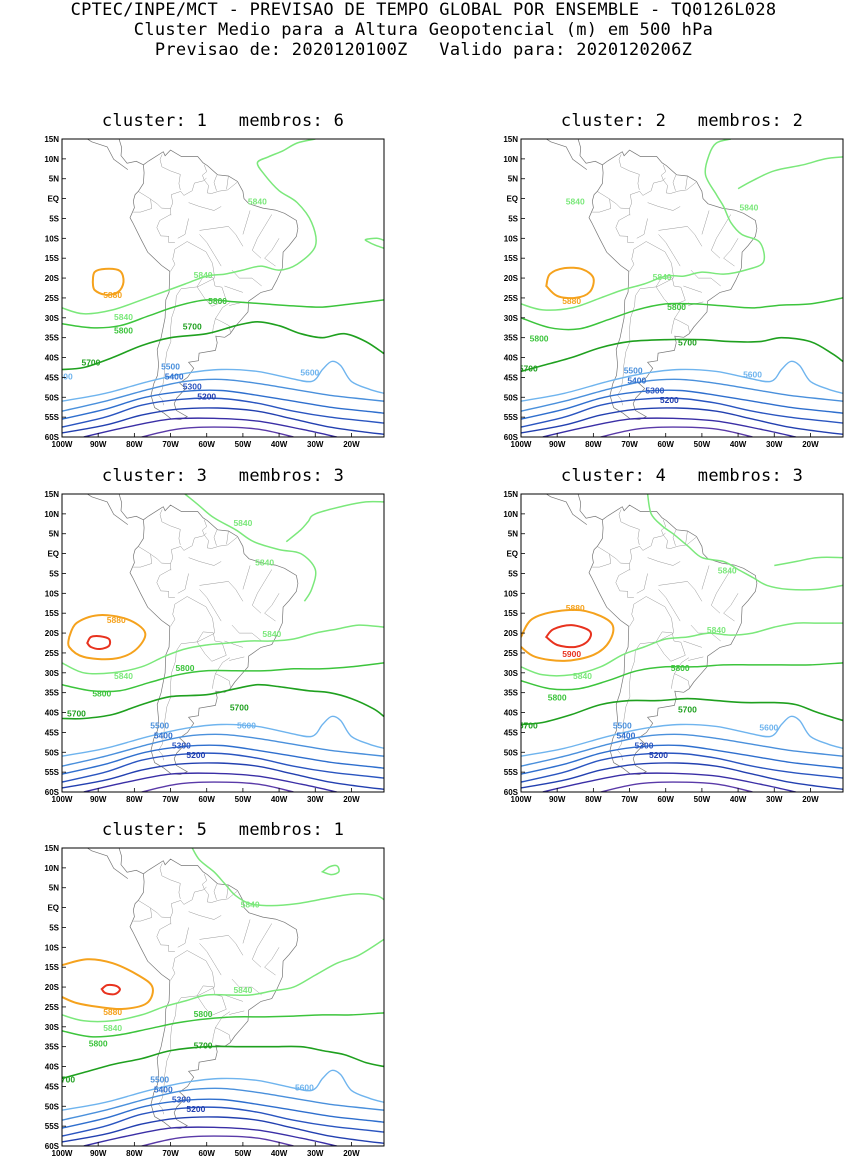 This screenshot has height=1168, width=847. What do you see at coordinates (159, 725) in the screenshot?
I see `contour-label-5500: 5500` at bounding box center [159, 725].